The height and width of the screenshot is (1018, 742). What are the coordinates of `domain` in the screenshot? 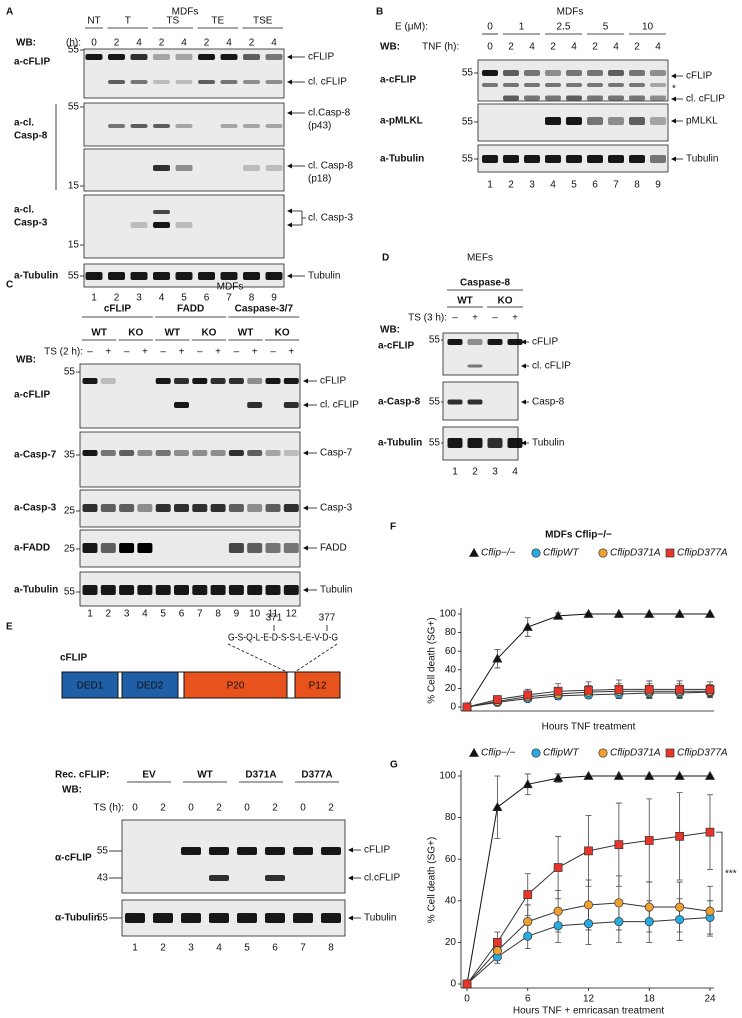 It's located at (317, 685).